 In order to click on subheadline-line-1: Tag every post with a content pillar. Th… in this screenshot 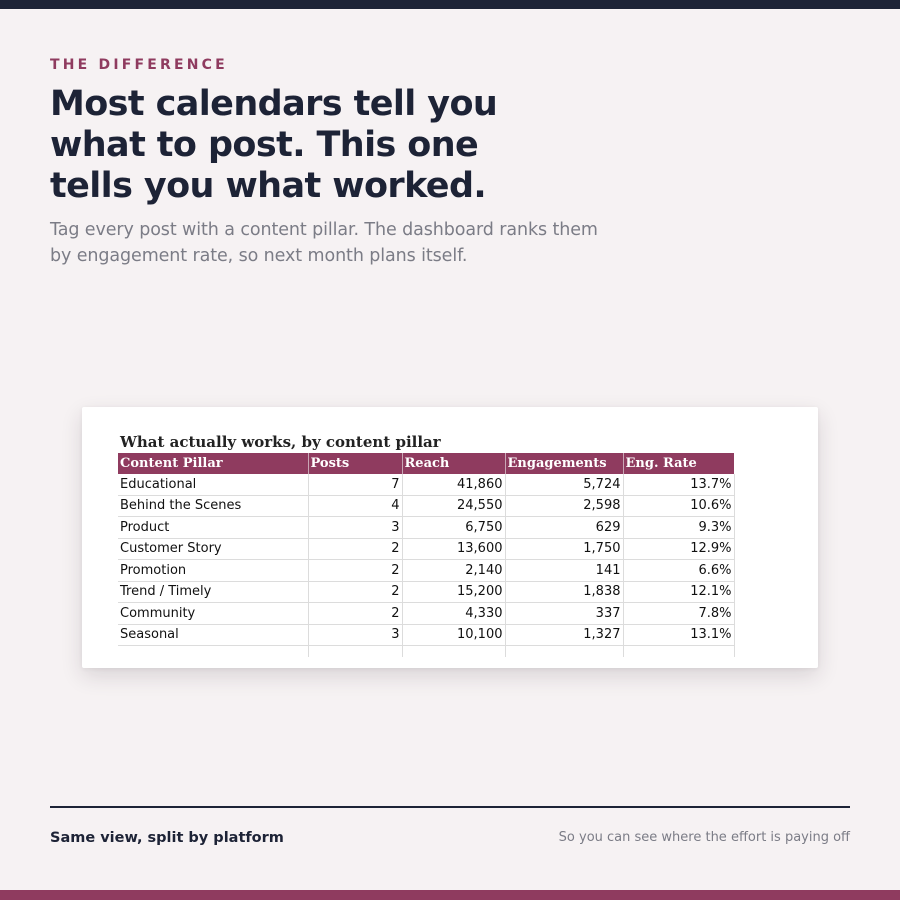, I will do `click(324, 230)`.